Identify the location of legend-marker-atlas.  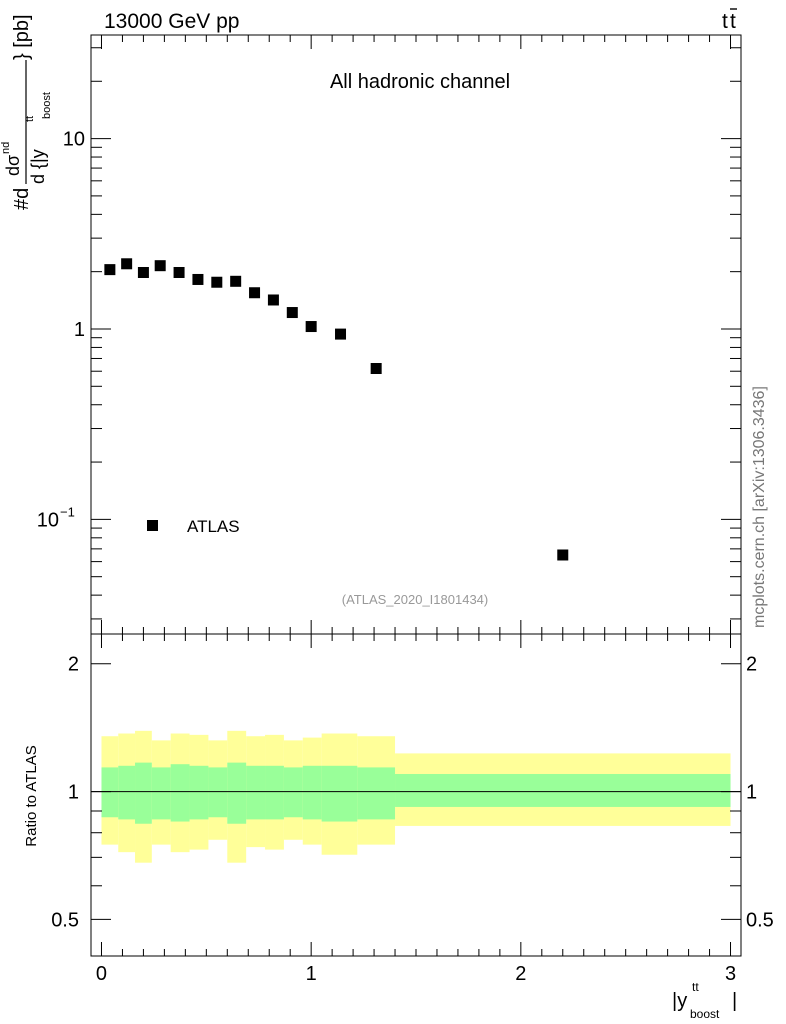
(152, 525).